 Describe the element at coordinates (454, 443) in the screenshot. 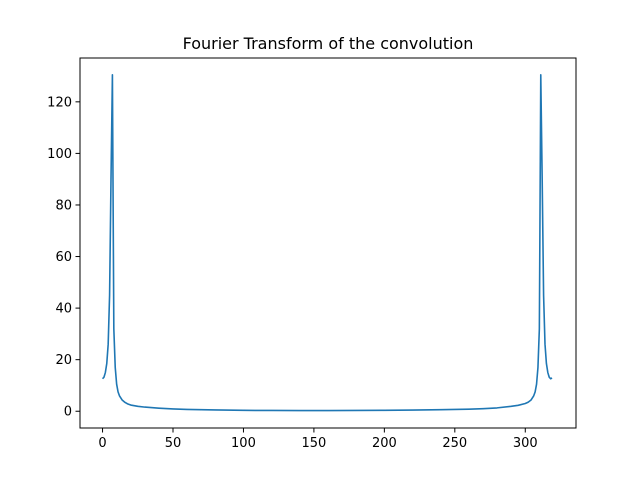

I see `x-tick-label-5: 250` at that location.